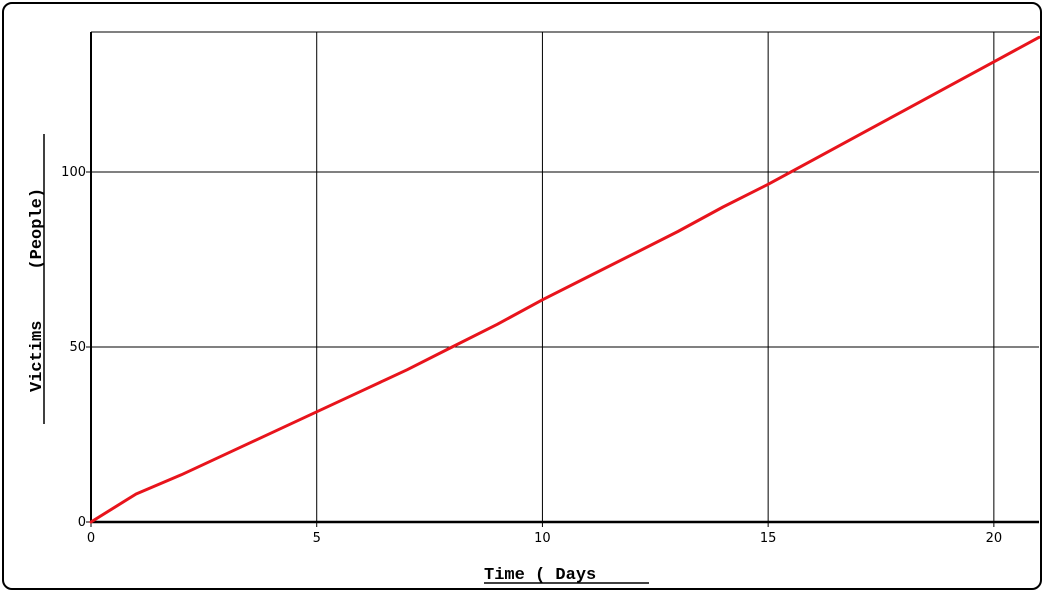  I want to click on x-tick-label: 20, so click(994, 538).